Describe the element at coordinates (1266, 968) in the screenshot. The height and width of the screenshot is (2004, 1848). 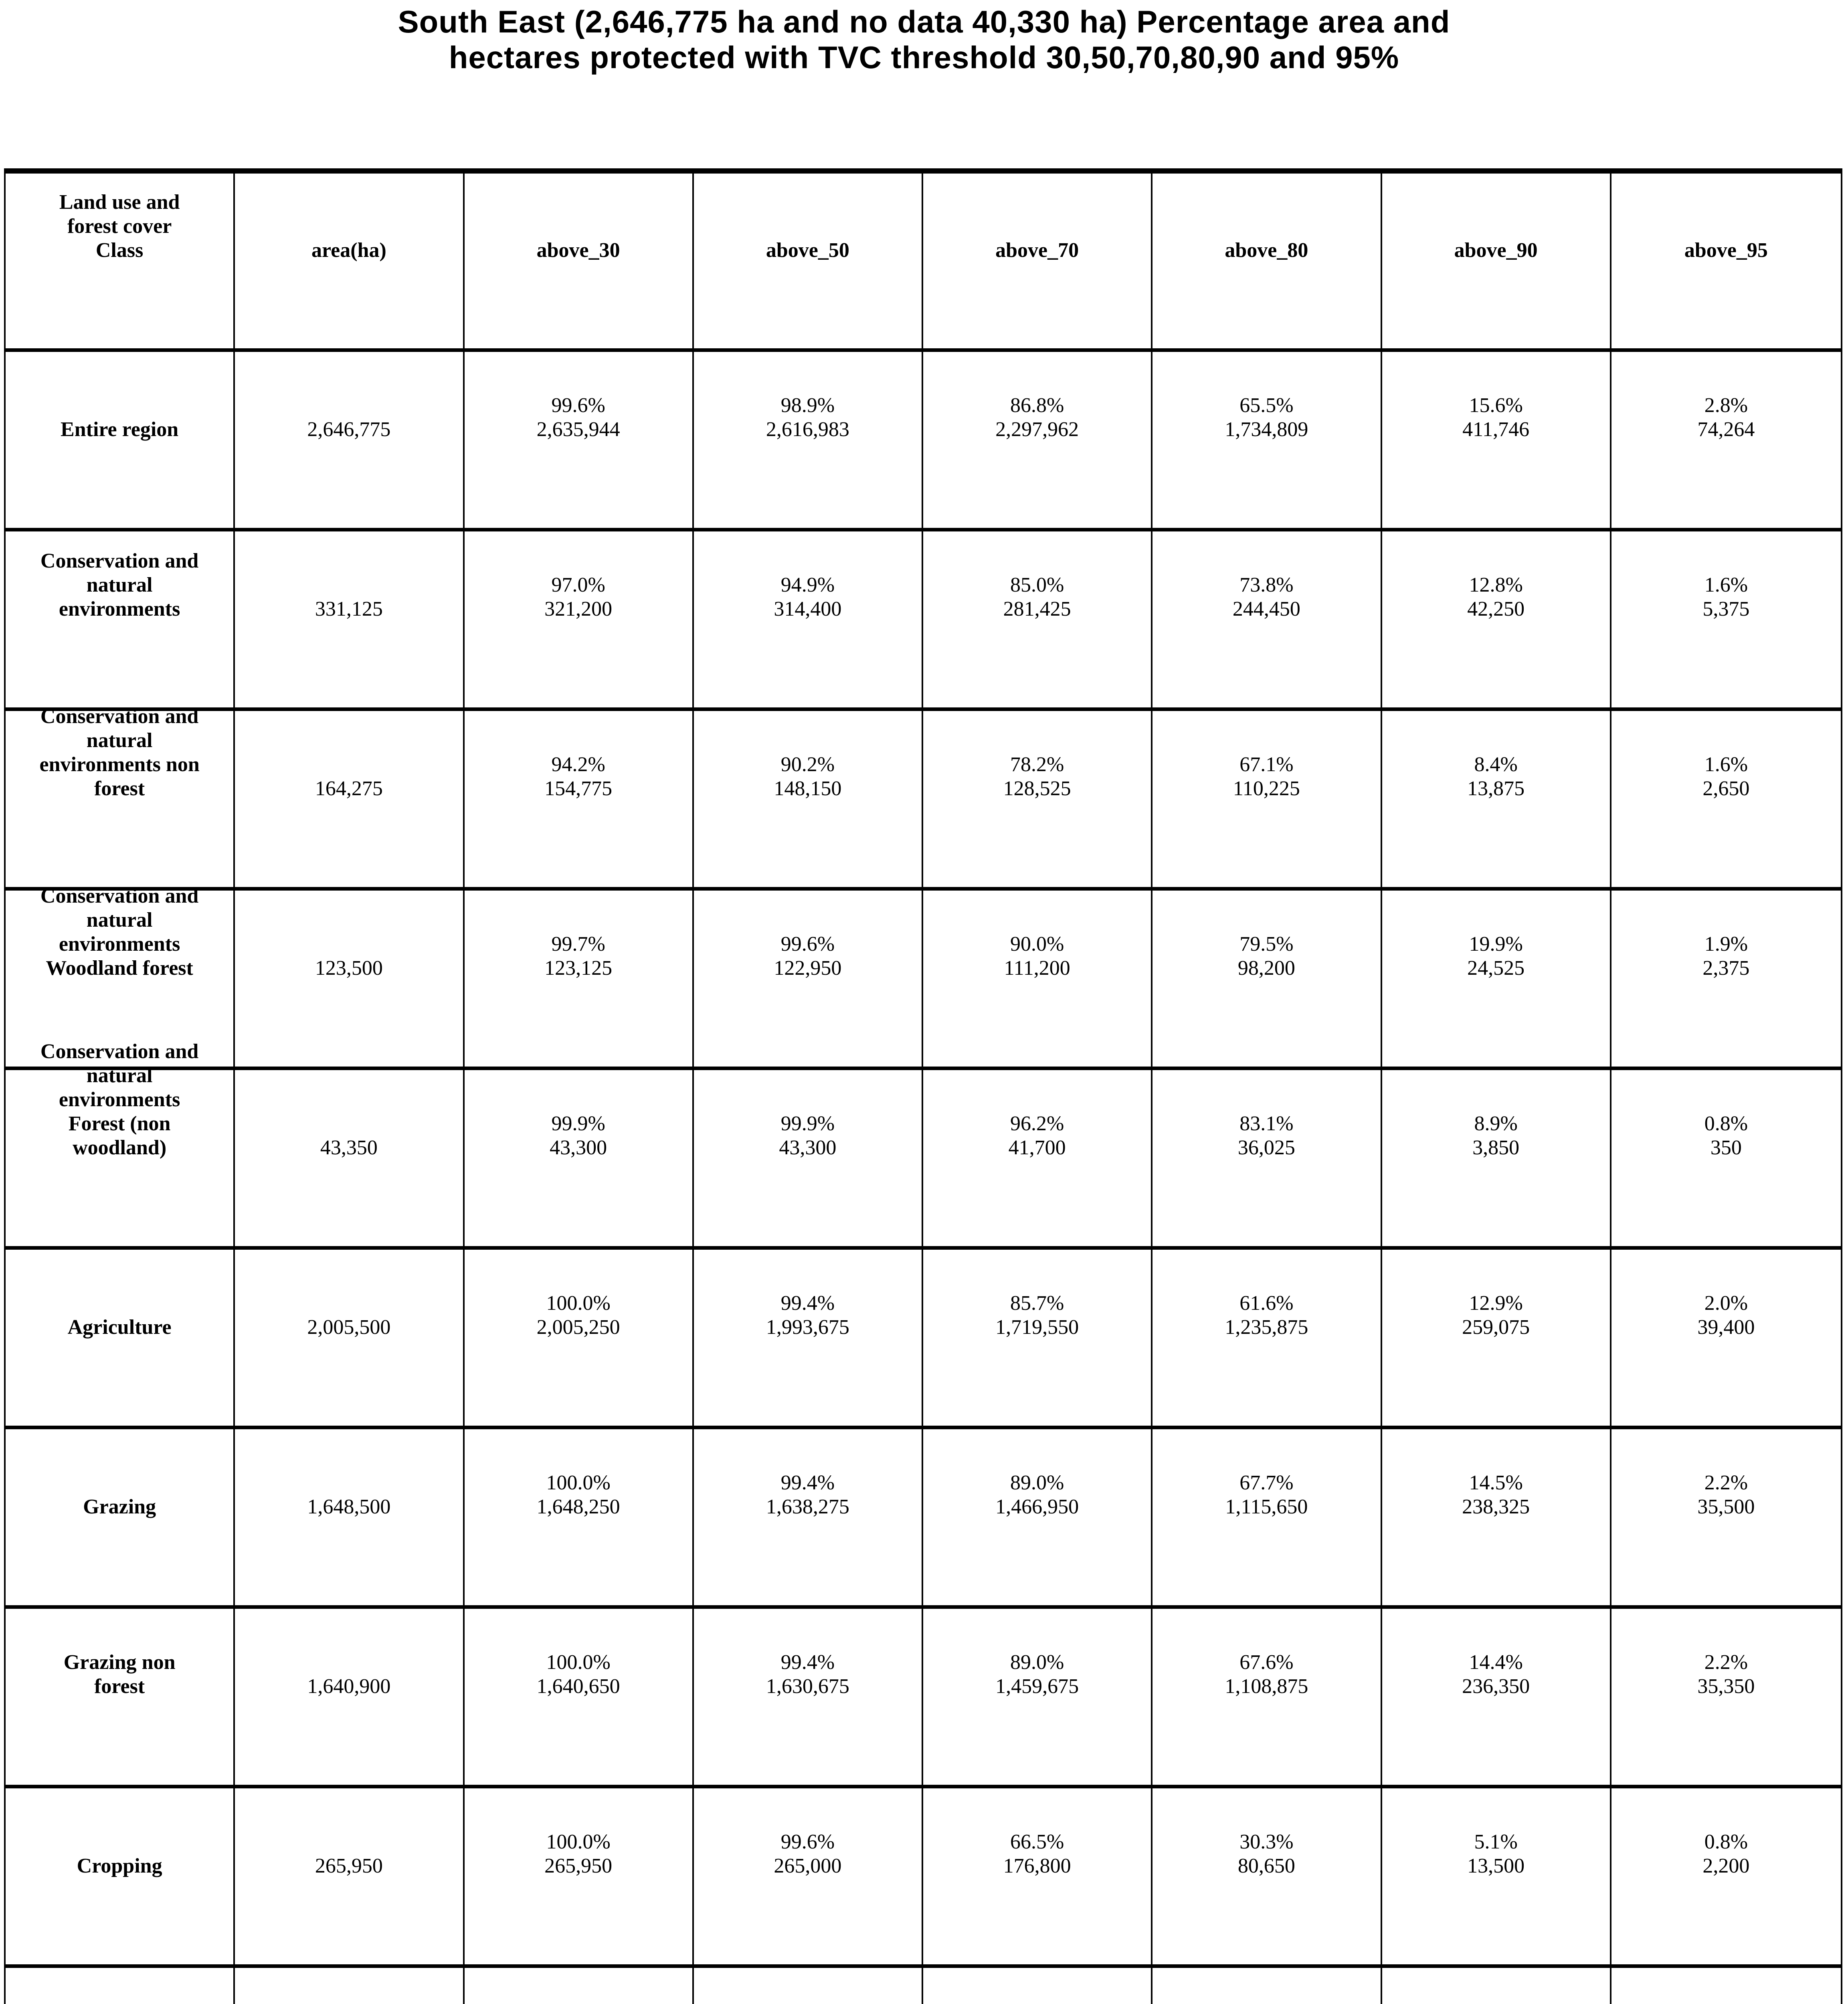
I see `ha-value: 98,200` at that location.